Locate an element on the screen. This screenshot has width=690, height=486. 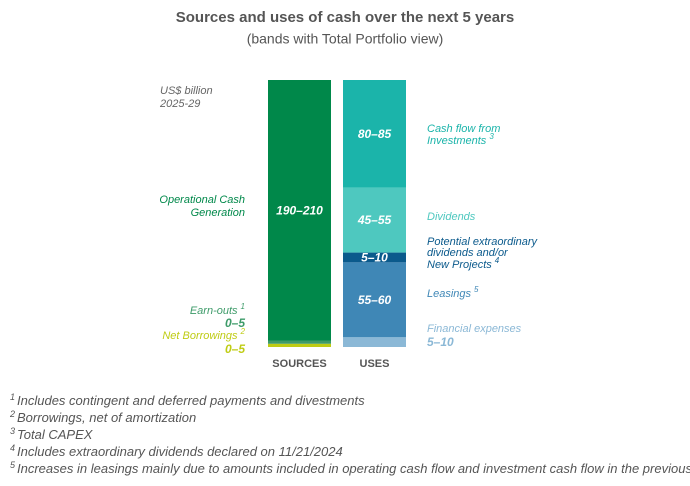
segment-name-text: Potential extraordinary is located at coordinates (483, 242).